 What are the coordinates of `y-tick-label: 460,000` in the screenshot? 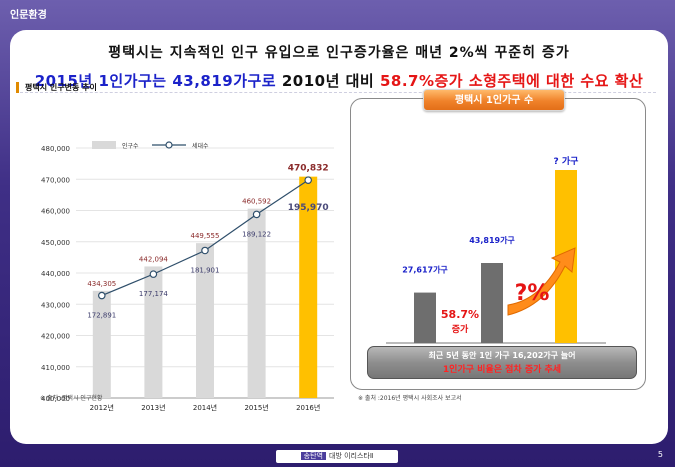 It's located at (55, 212).